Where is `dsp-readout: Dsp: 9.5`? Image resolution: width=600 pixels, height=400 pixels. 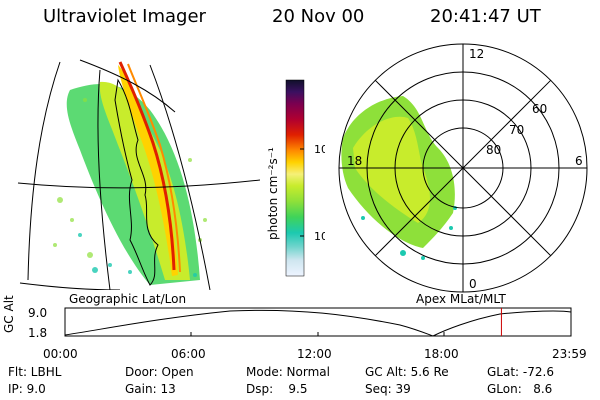
dsp-readout: Dsp: 9.5 is located at coordinates (277, 389).